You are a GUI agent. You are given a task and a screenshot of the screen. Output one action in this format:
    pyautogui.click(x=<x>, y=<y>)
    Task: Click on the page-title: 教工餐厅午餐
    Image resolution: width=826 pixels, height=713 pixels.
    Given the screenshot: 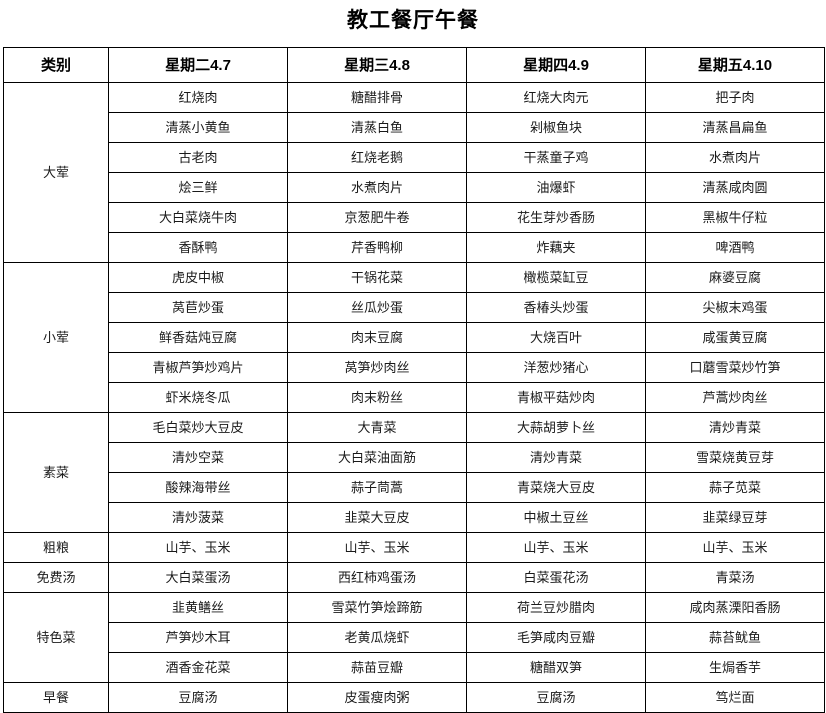 What is the action you would take?
    pyautogui.click(x=413, y=20)
    